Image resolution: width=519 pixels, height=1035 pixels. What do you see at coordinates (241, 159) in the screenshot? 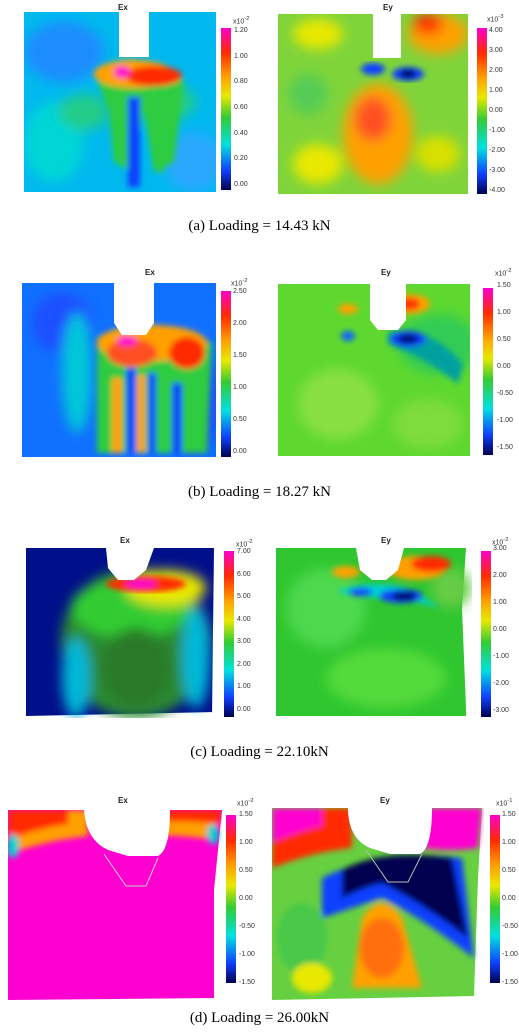
I see `colorbar-tick-label: 0.20` at bounding box center [241, 159].